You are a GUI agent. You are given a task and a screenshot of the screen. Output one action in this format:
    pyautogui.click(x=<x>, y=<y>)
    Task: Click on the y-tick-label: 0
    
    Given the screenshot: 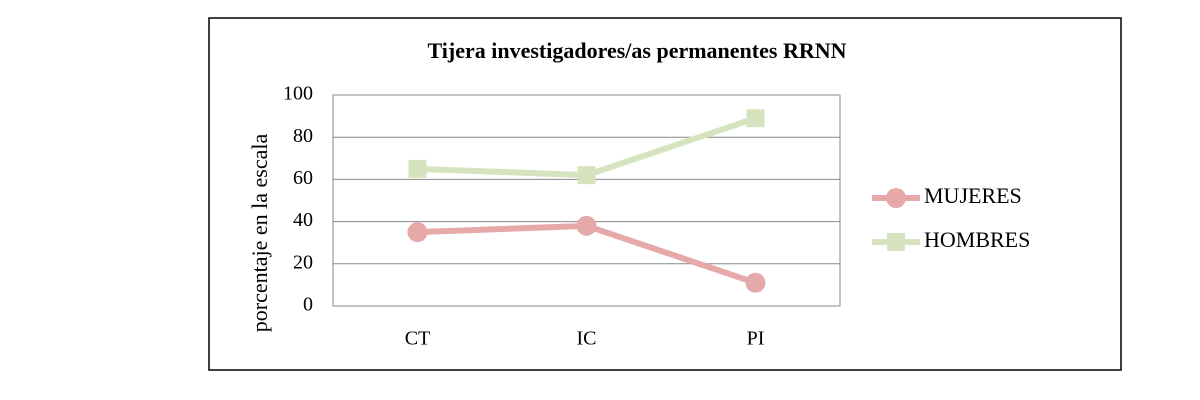 What is the action you would take?
    pyautogui.click(x=308, y=305)
    